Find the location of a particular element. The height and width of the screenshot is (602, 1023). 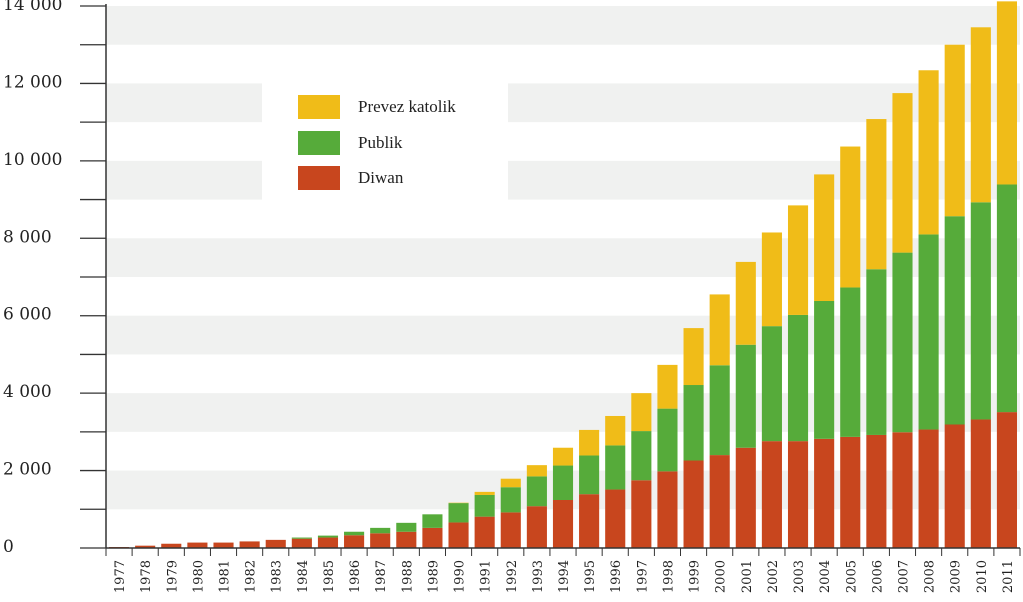

x-tick-label: 1988 is located at coordinates (407, 576).